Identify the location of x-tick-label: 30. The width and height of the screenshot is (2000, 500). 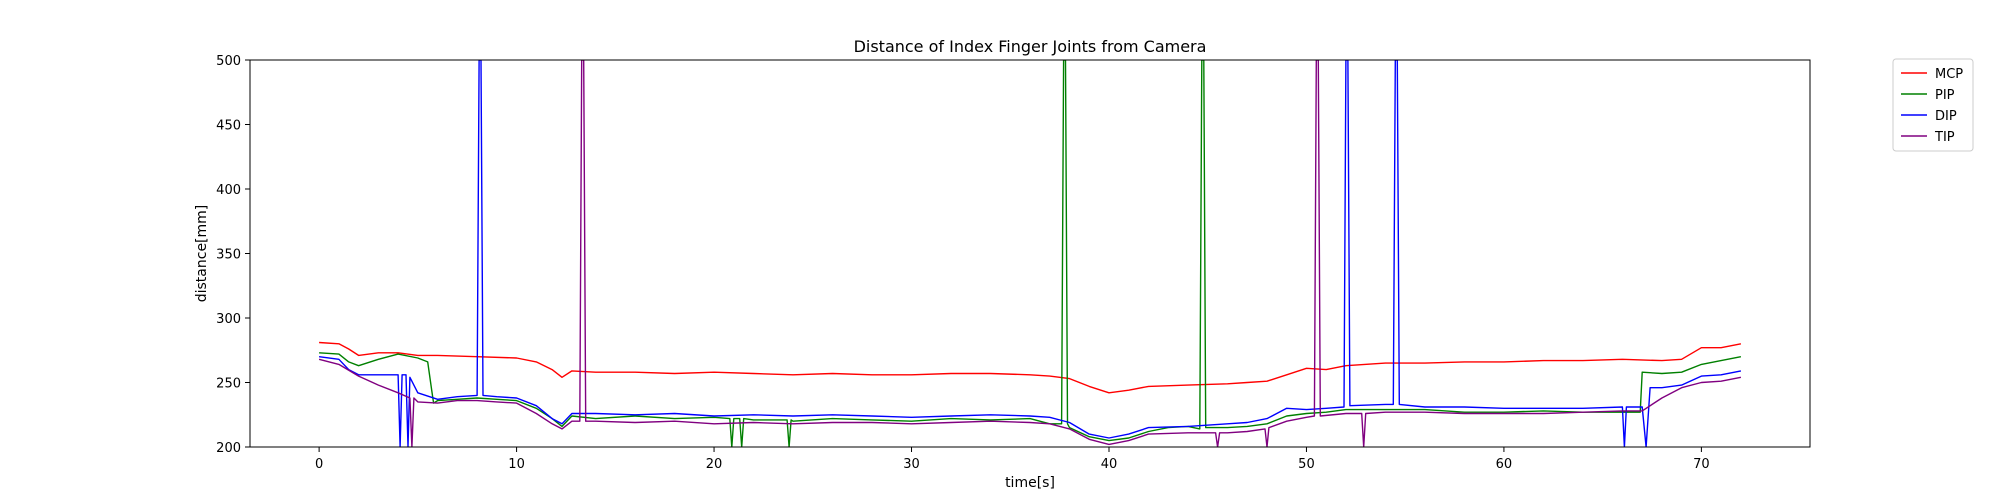
(911, 464).